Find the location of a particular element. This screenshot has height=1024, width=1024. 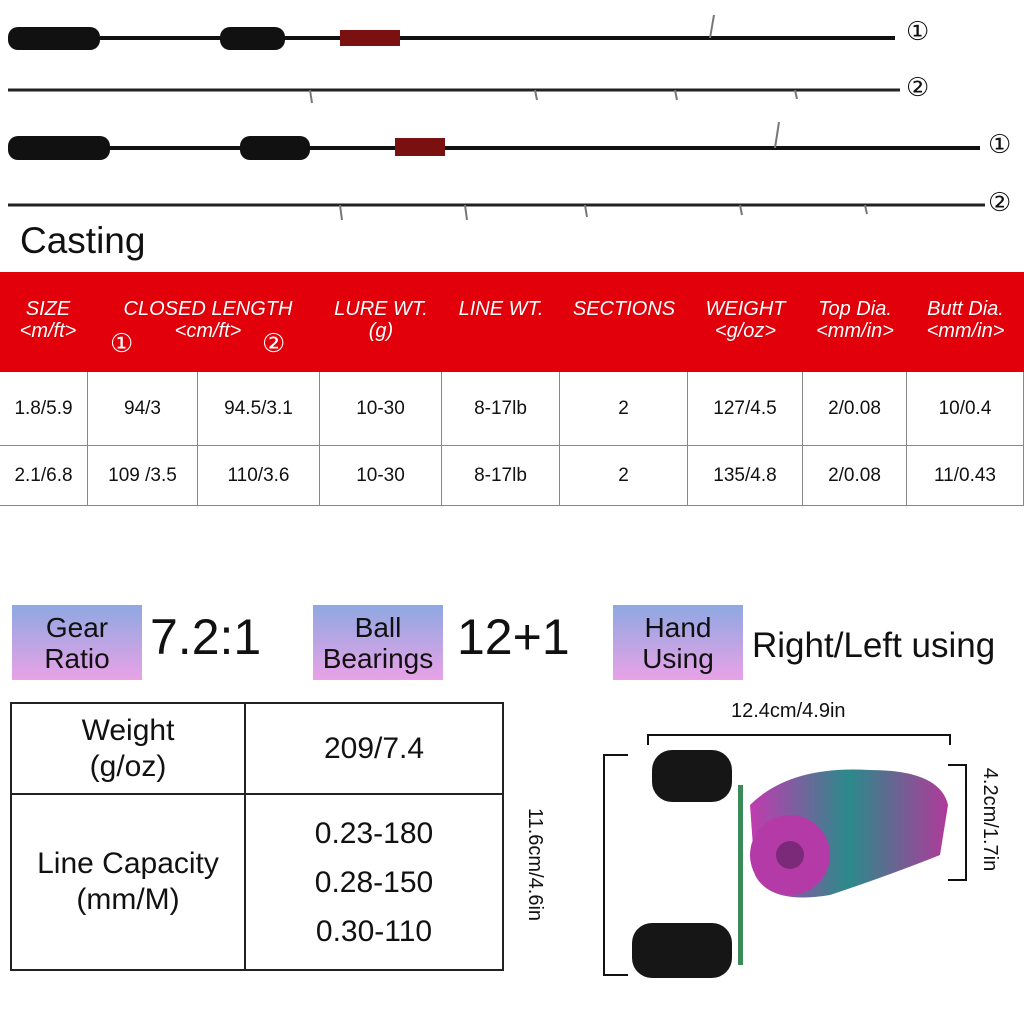

label-line: Line Capacity is located at coordinates (128, 863).